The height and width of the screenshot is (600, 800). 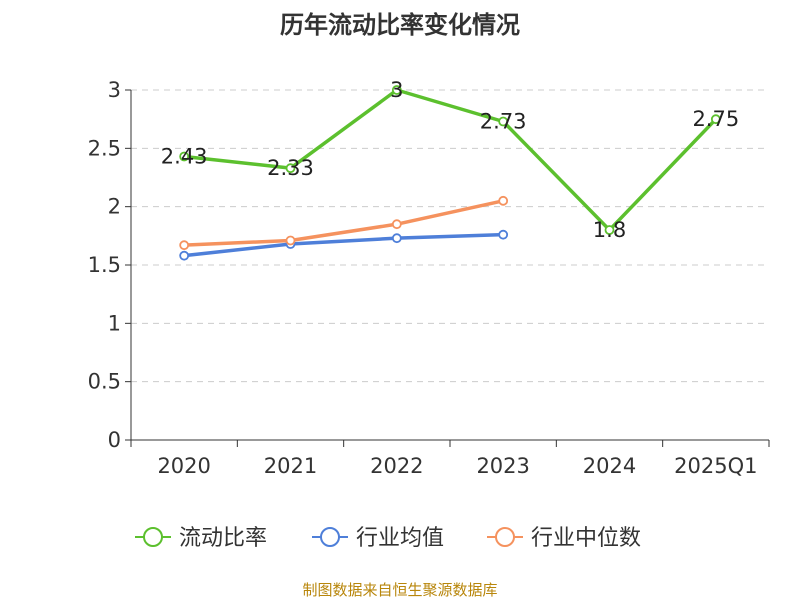 What do you see at coordinates (114, 323) in the screenshot?
I see `y-tick-label-2: 1` at bounding box center [114, 323].